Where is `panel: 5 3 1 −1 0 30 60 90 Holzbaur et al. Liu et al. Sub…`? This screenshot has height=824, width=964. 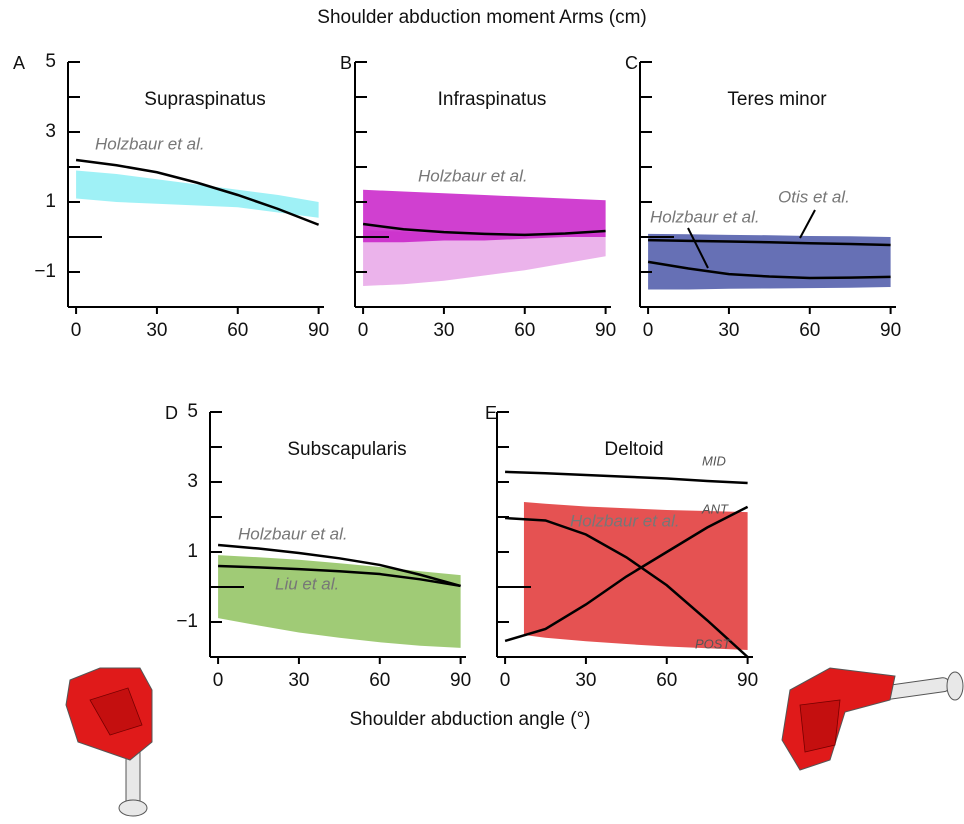
panel: 5 3 1 −1 0 30 60 90 Holzbaur et al. Liu et al. Sub… is located at coordinates (318, 546).